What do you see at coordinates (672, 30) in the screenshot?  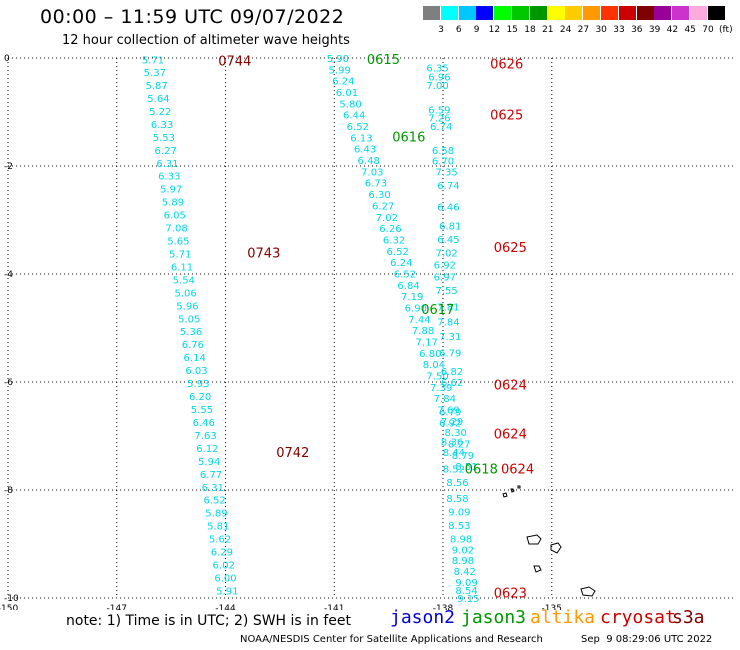 I see `color-scale-label: 42` at bounding box center [672, 30].